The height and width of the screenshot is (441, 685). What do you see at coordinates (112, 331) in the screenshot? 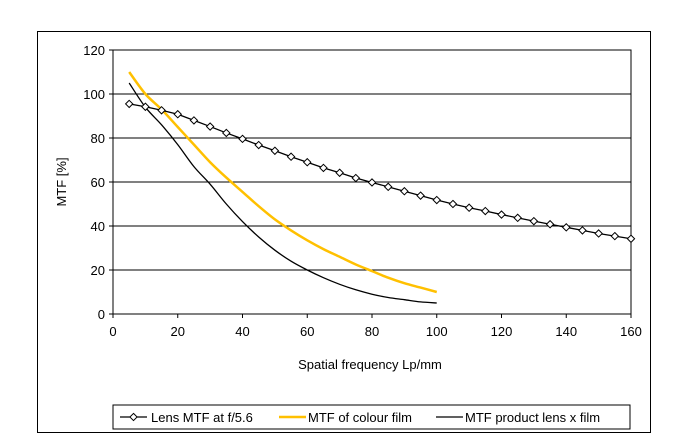
I see `x-tick-label: 0` at bounding box center [112, 331].